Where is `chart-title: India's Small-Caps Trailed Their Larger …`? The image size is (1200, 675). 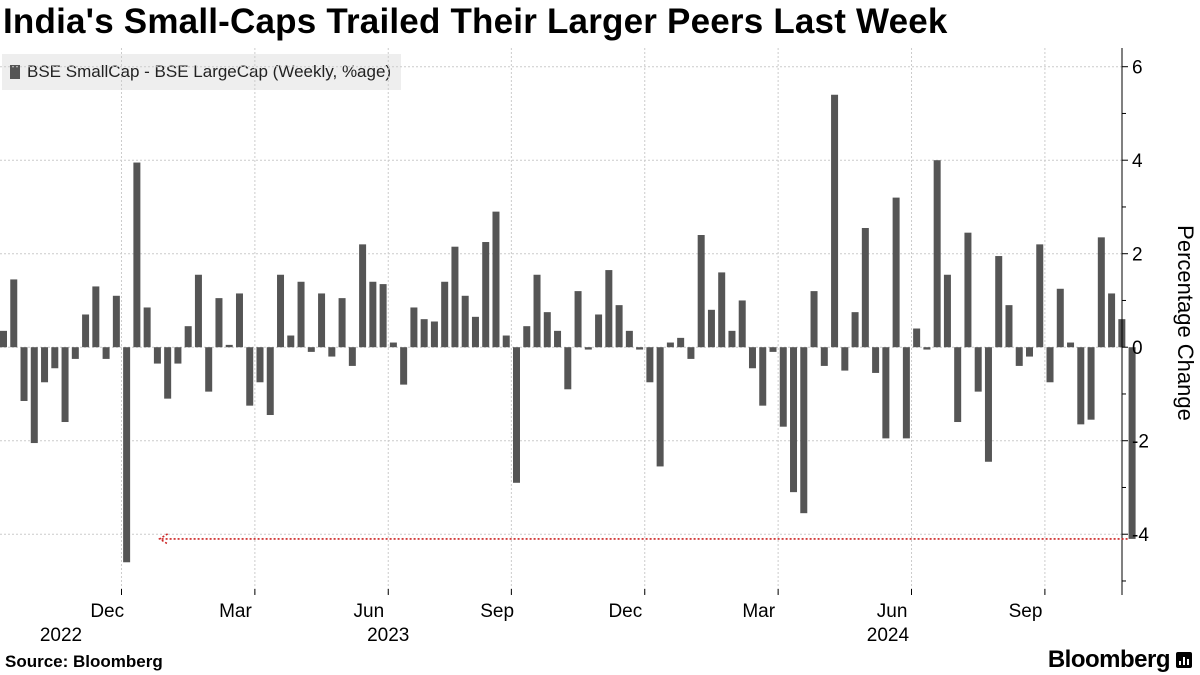
chart-title: India's Small-Caps Trailed Their Larger … is located at coordinates (475, 21).